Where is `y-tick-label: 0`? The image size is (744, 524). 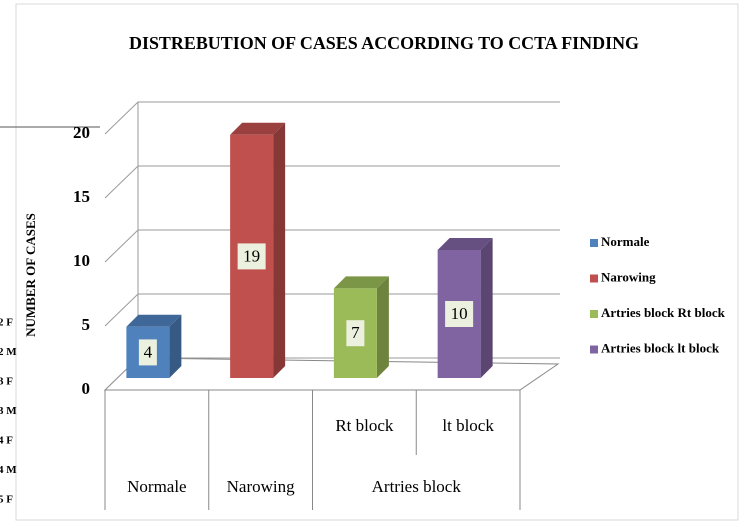
y-tick-label: 0 is located at coordinates (86, 388).